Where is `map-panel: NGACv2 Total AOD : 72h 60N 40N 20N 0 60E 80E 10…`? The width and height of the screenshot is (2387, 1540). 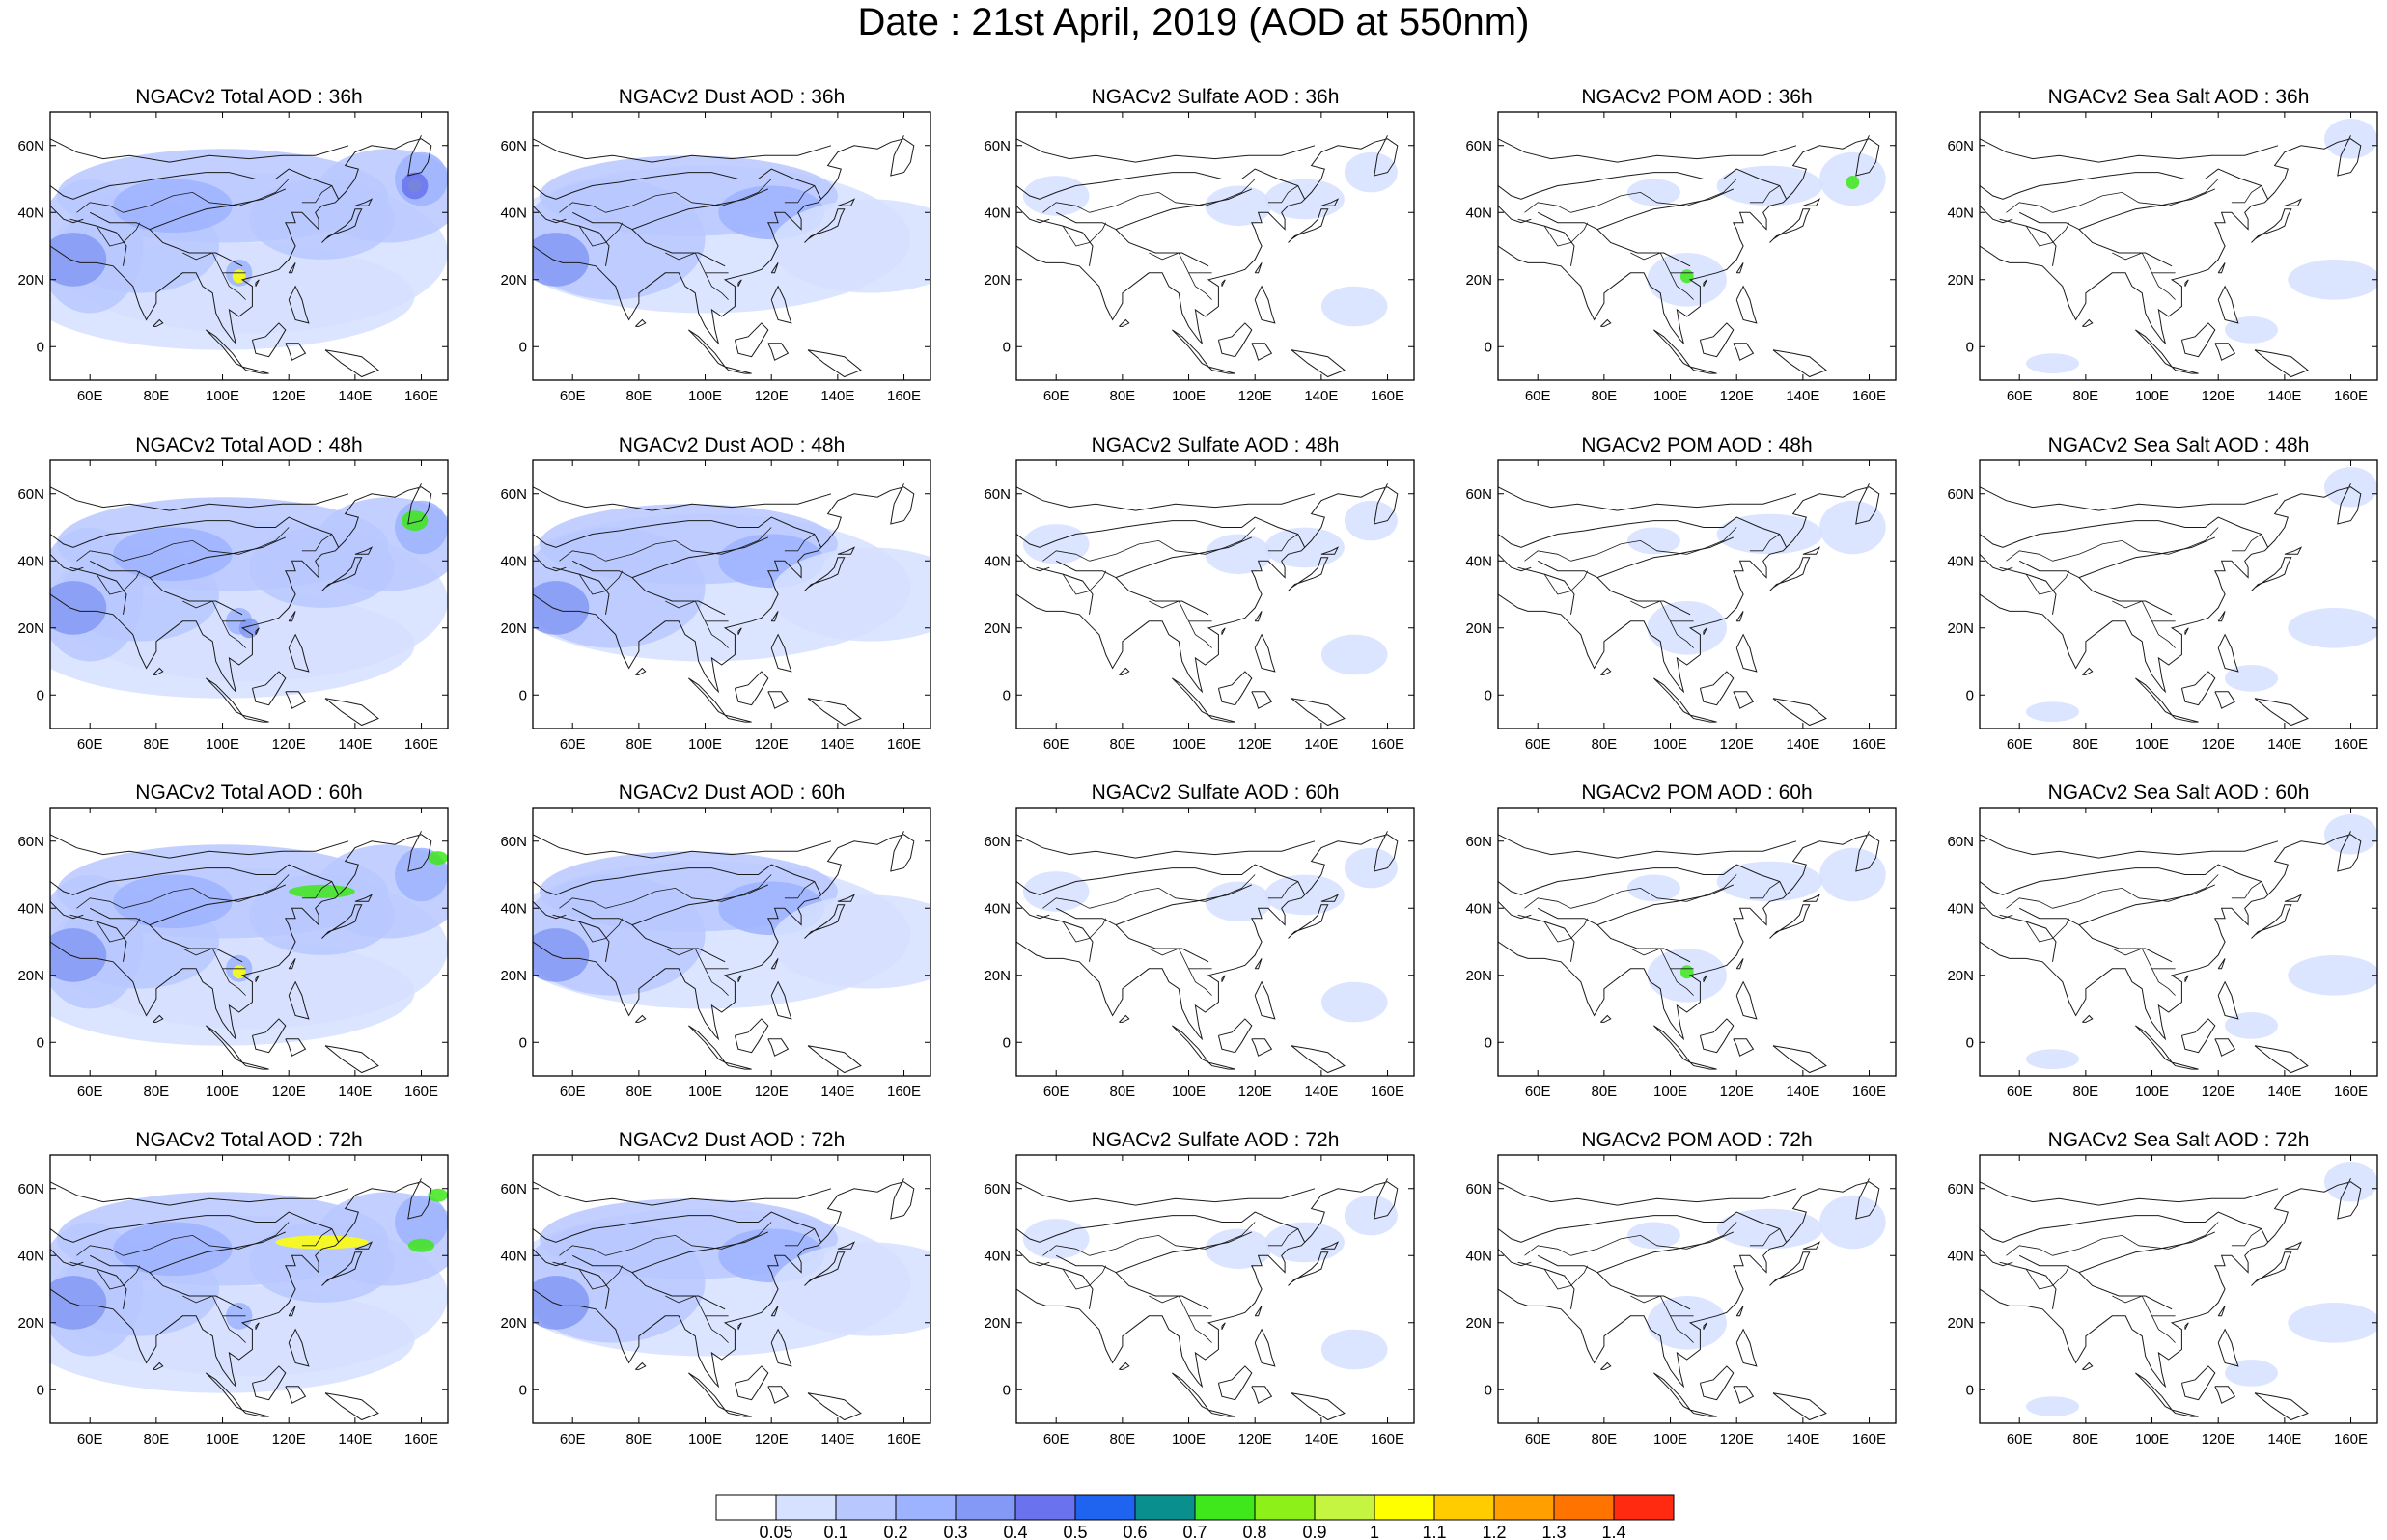 map-panel: NGACv2 Total AOD : 72h 60N 40N 20N 0 60E 80E 10… is located at coordinates (231, 1292).